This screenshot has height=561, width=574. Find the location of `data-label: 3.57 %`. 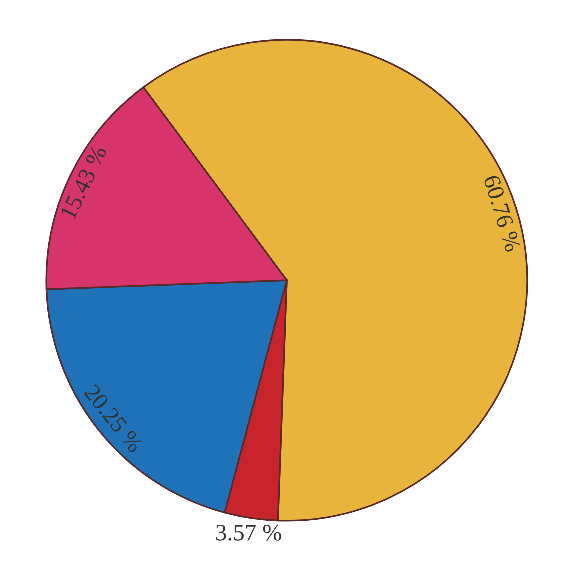

data-label: 3.57 % is located at coordinates (249, 532).